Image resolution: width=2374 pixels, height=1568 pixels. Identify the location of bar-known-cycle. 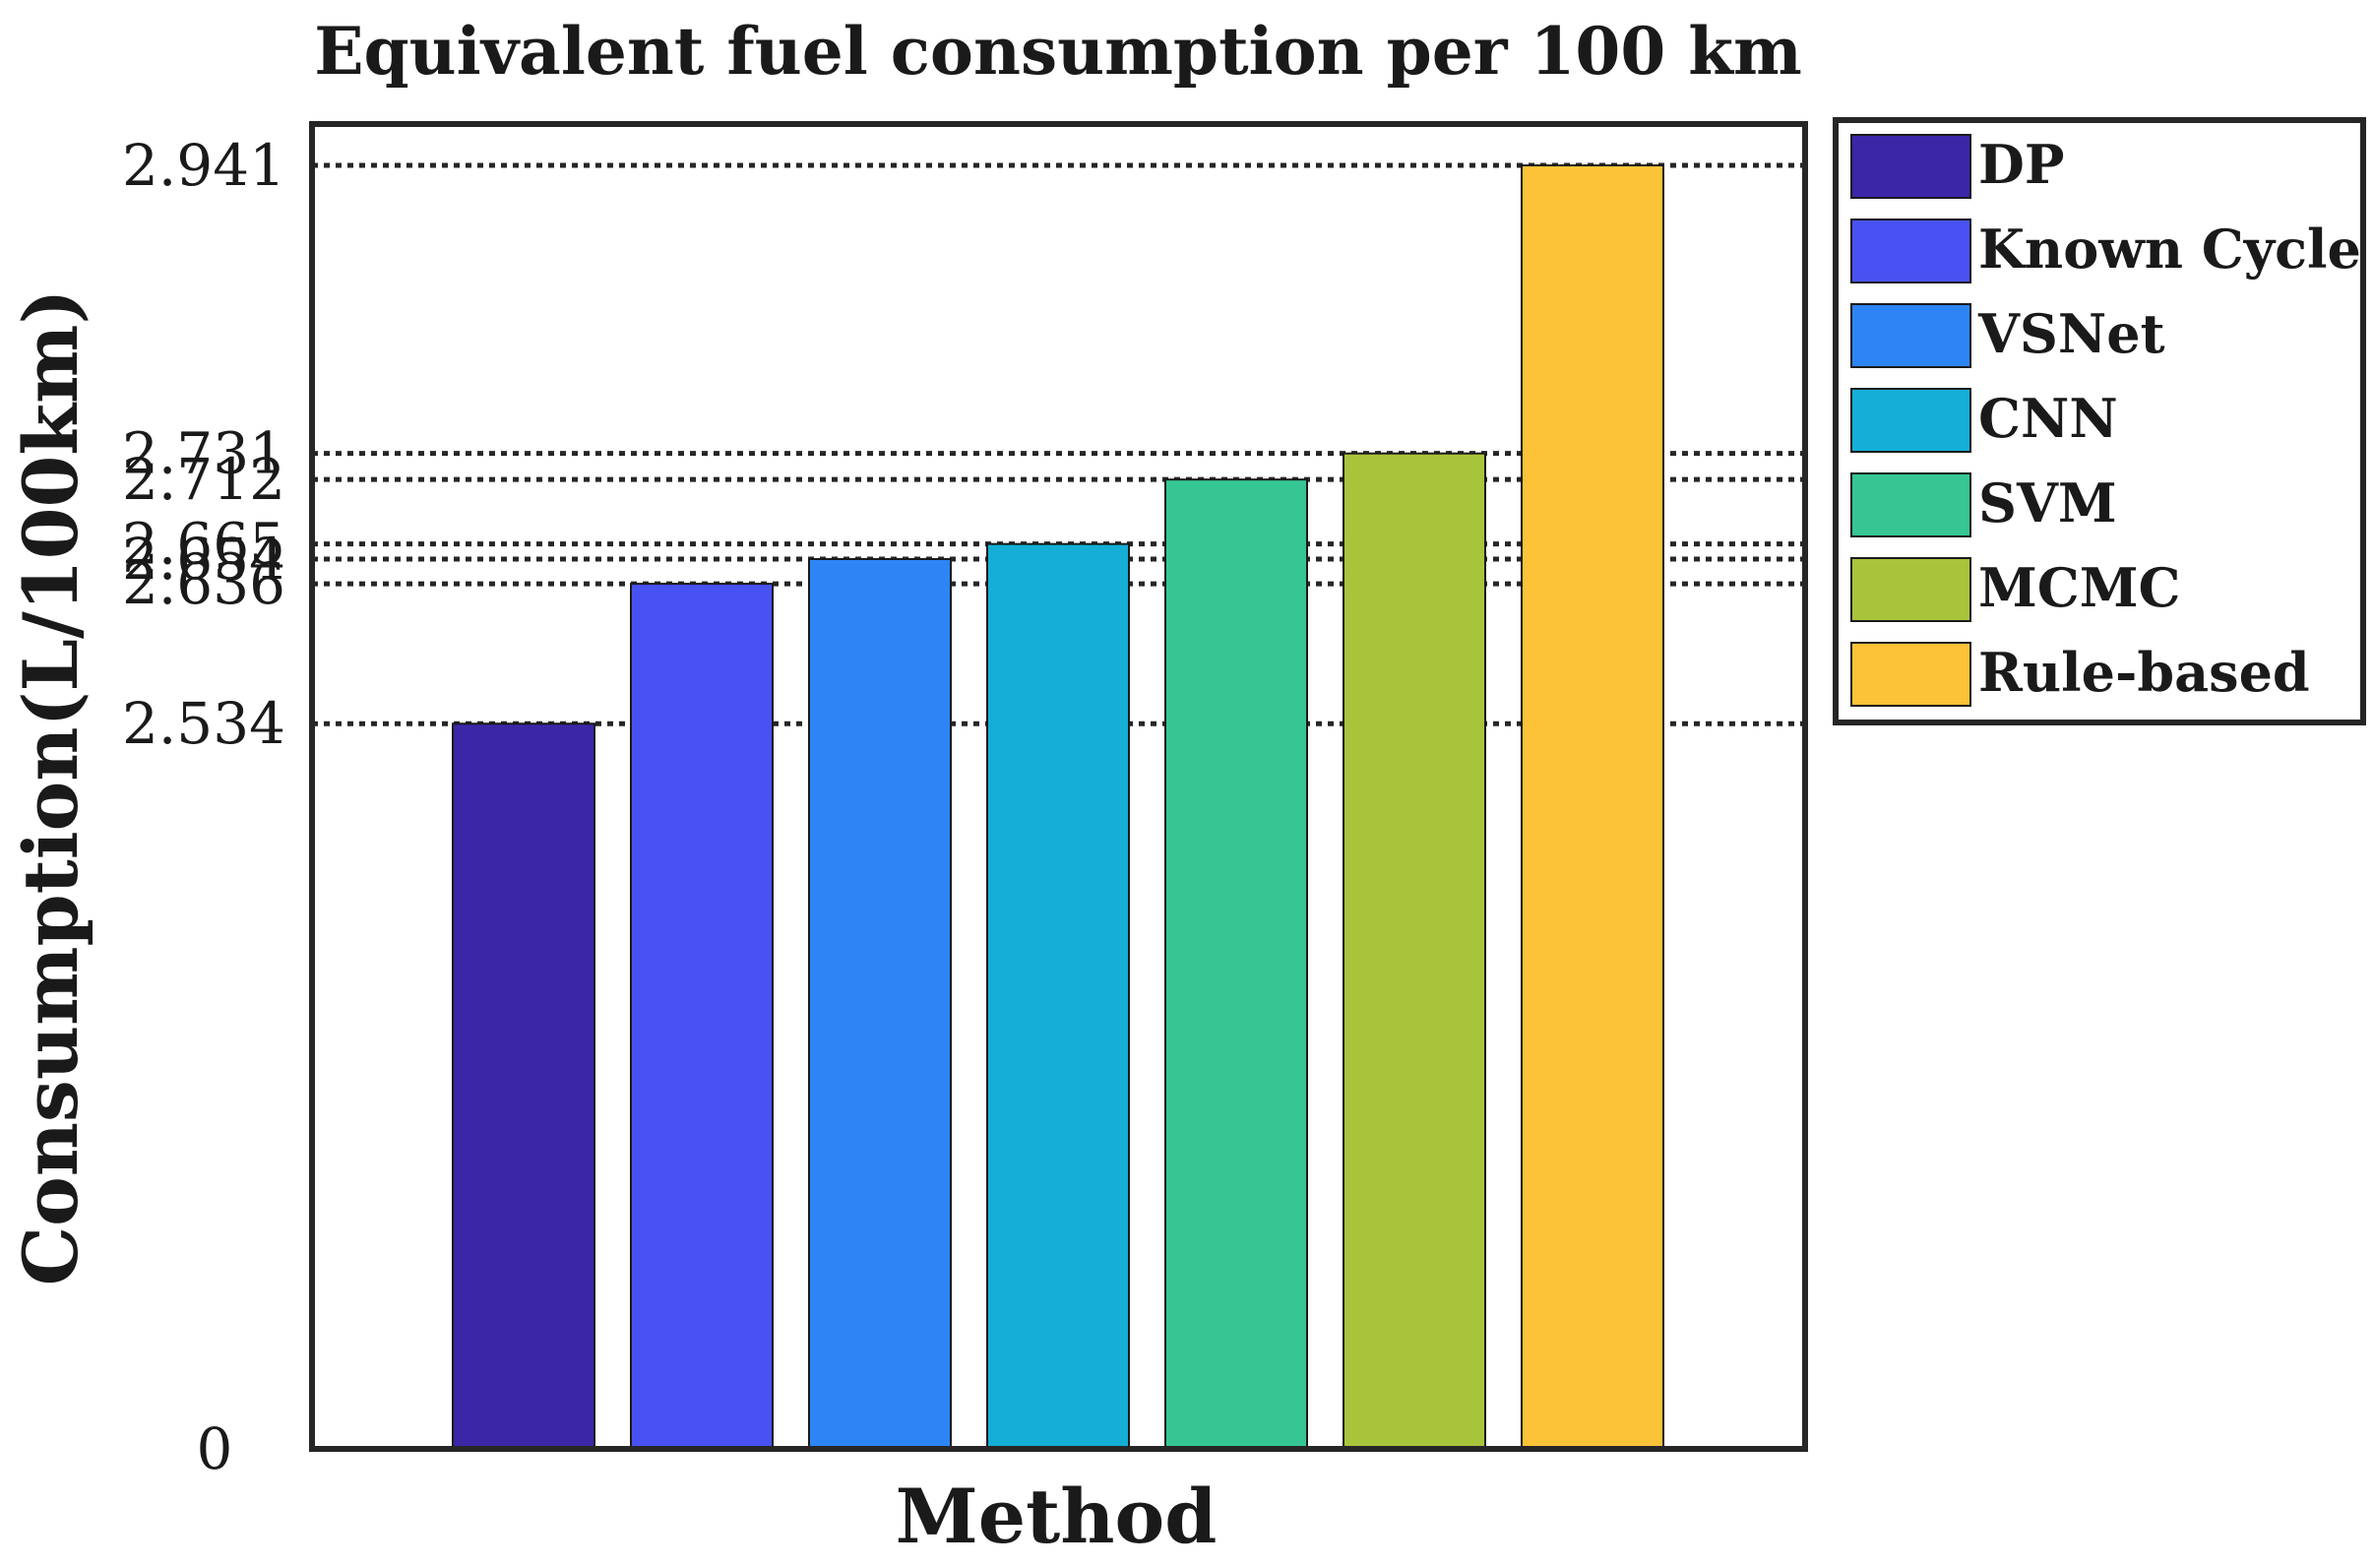
(702, 1016).